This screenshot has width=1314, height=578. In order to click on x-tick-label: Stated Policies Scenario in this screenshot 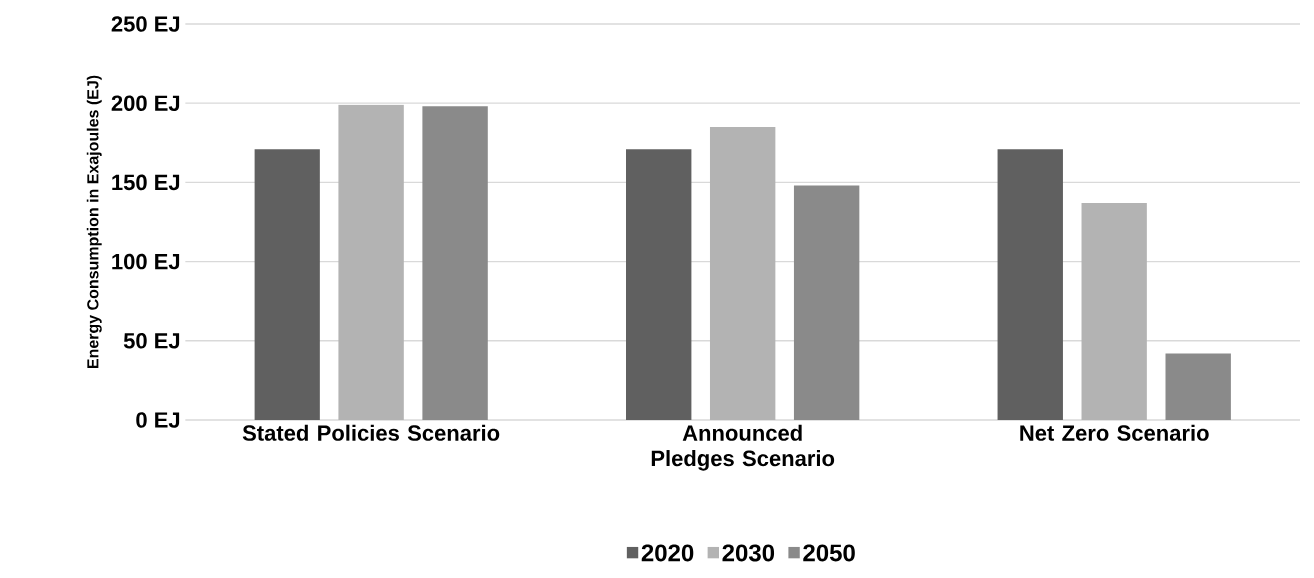, I will do `click(371, 432)`.